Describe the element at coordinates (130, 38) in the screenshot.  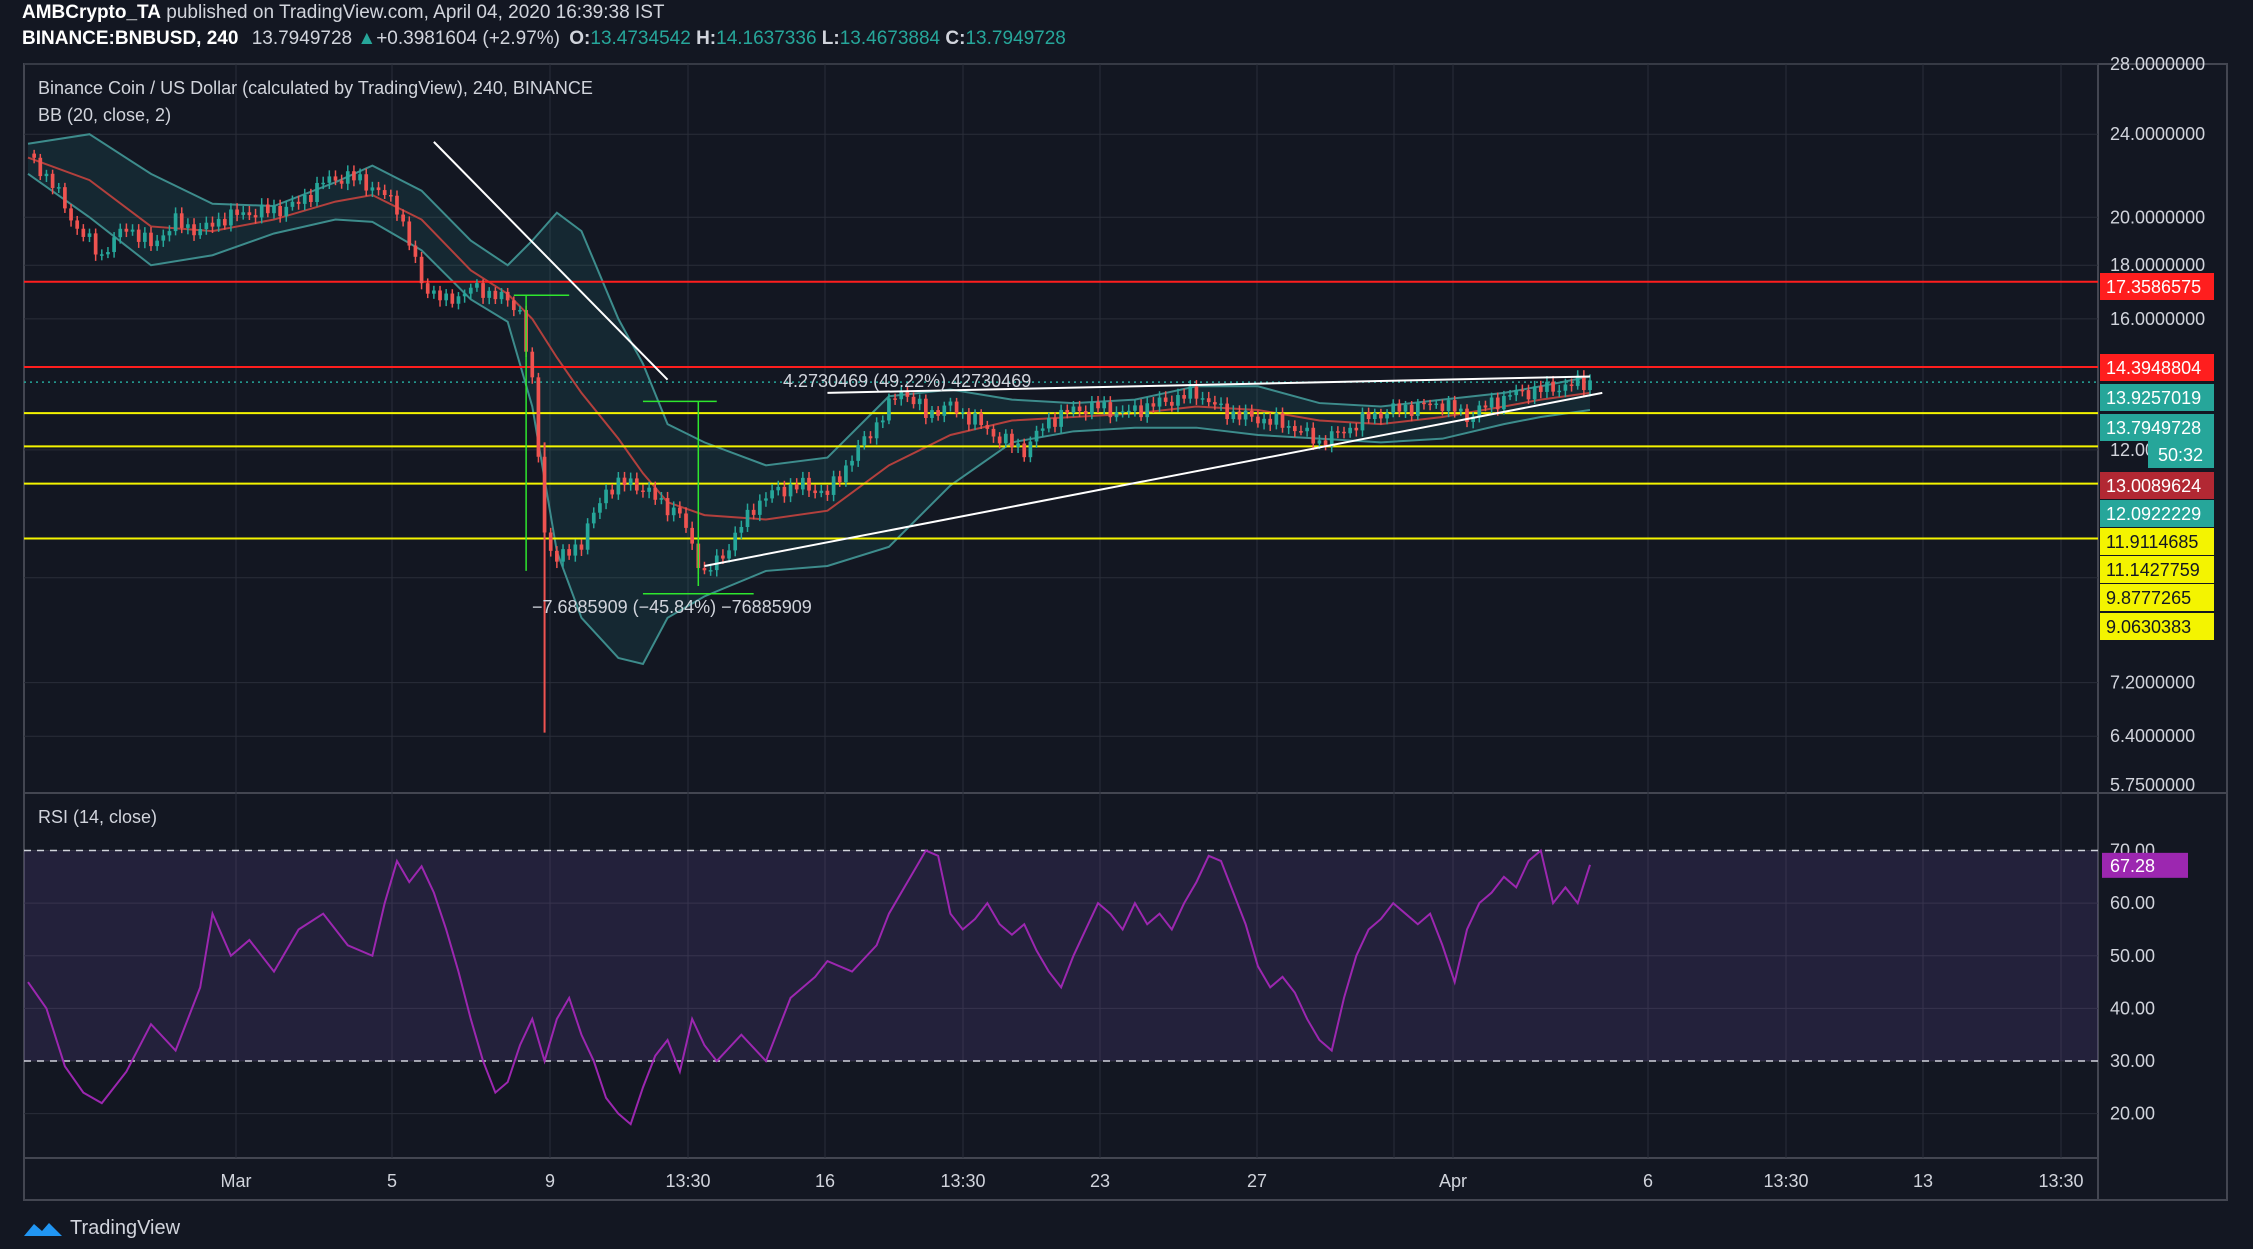
I see `symbol-label: BINANCE:BNBUSD, 240` at that location.